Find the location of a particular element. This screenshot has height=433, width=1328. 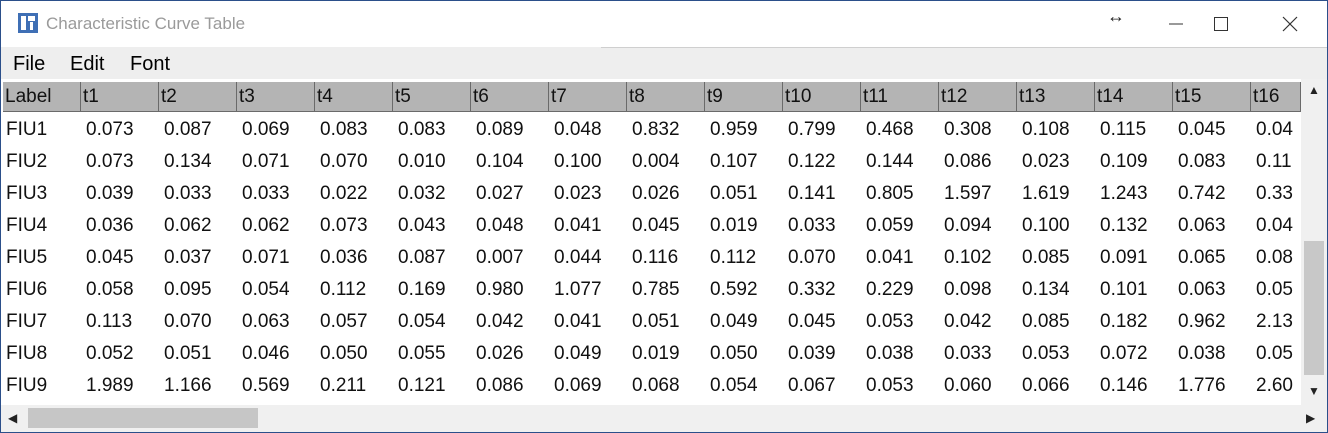

table-cell: 0.05 is located at coordinates (1274, 353).